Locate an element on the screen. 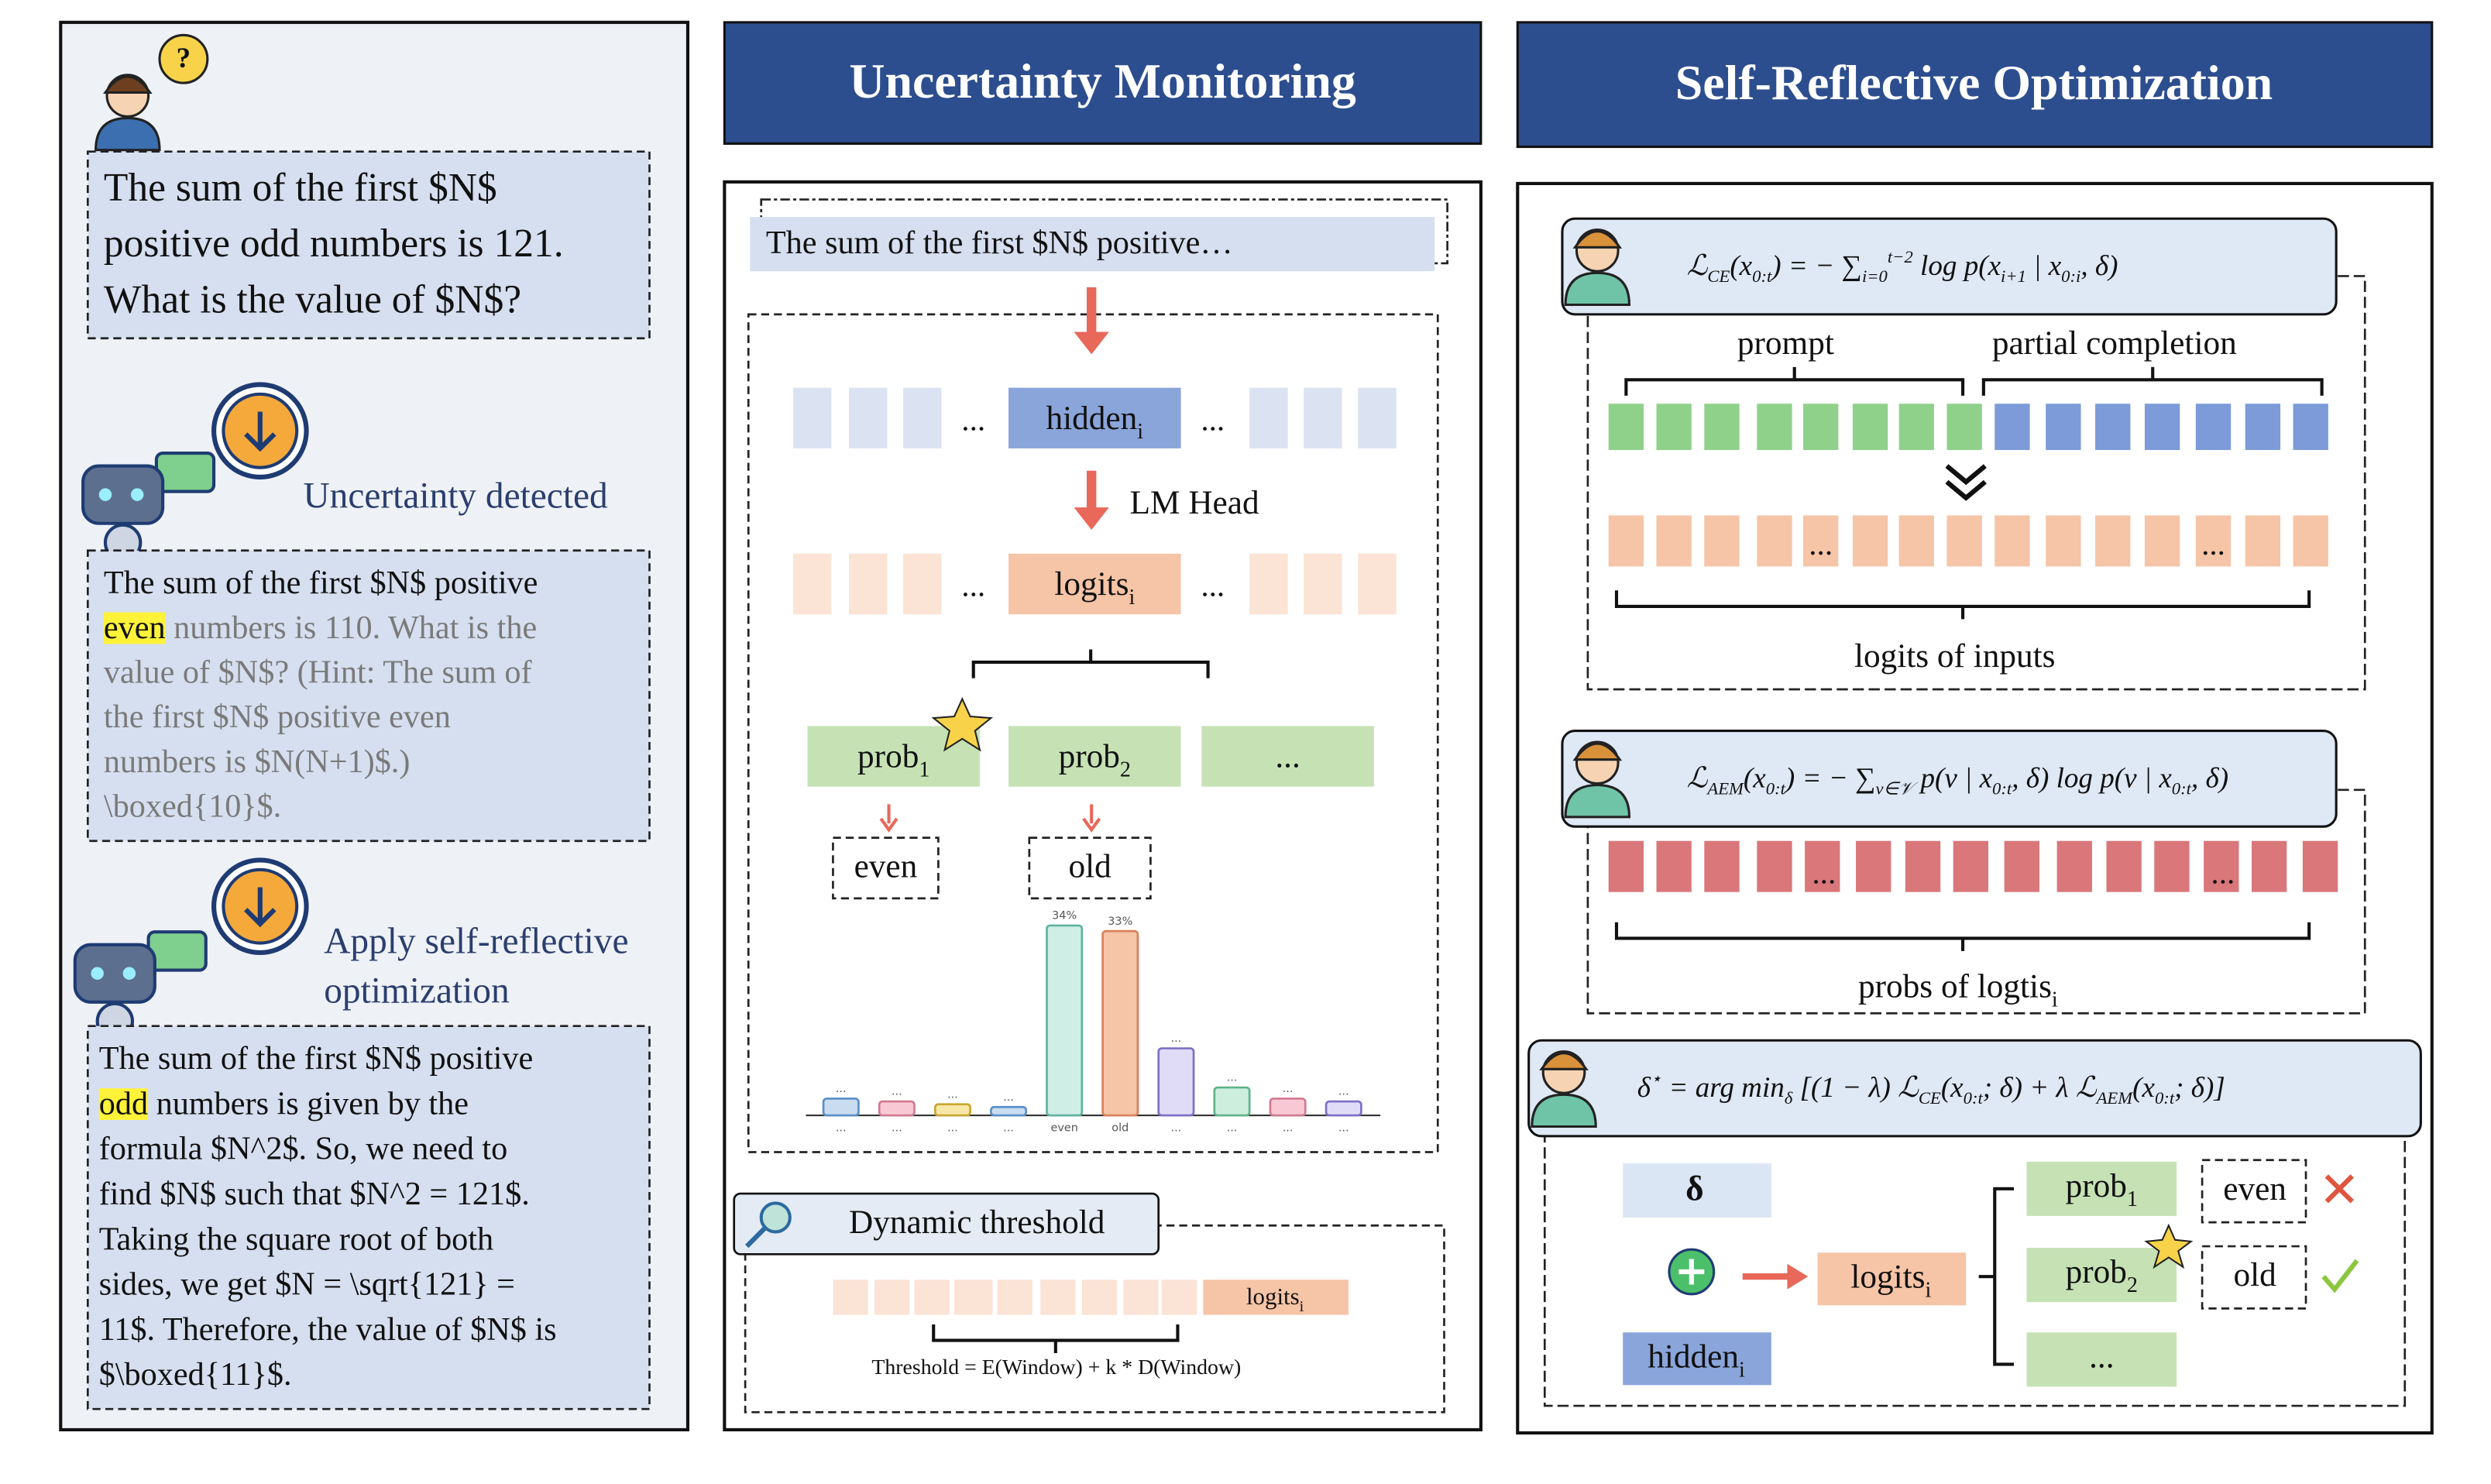 The height and width of the screenshot is (1484, 2491). reply-segment: sides, we get $N = \sqrt{121} = is located at coordinates (307, 1284).